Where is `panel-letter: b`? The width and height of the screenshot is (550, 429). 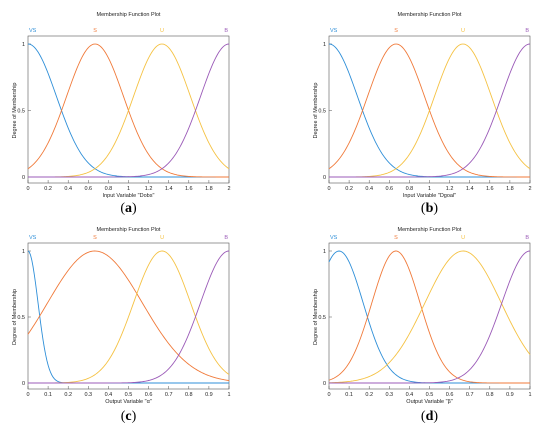
panel-letter: b is located at coordinates (430, 208).